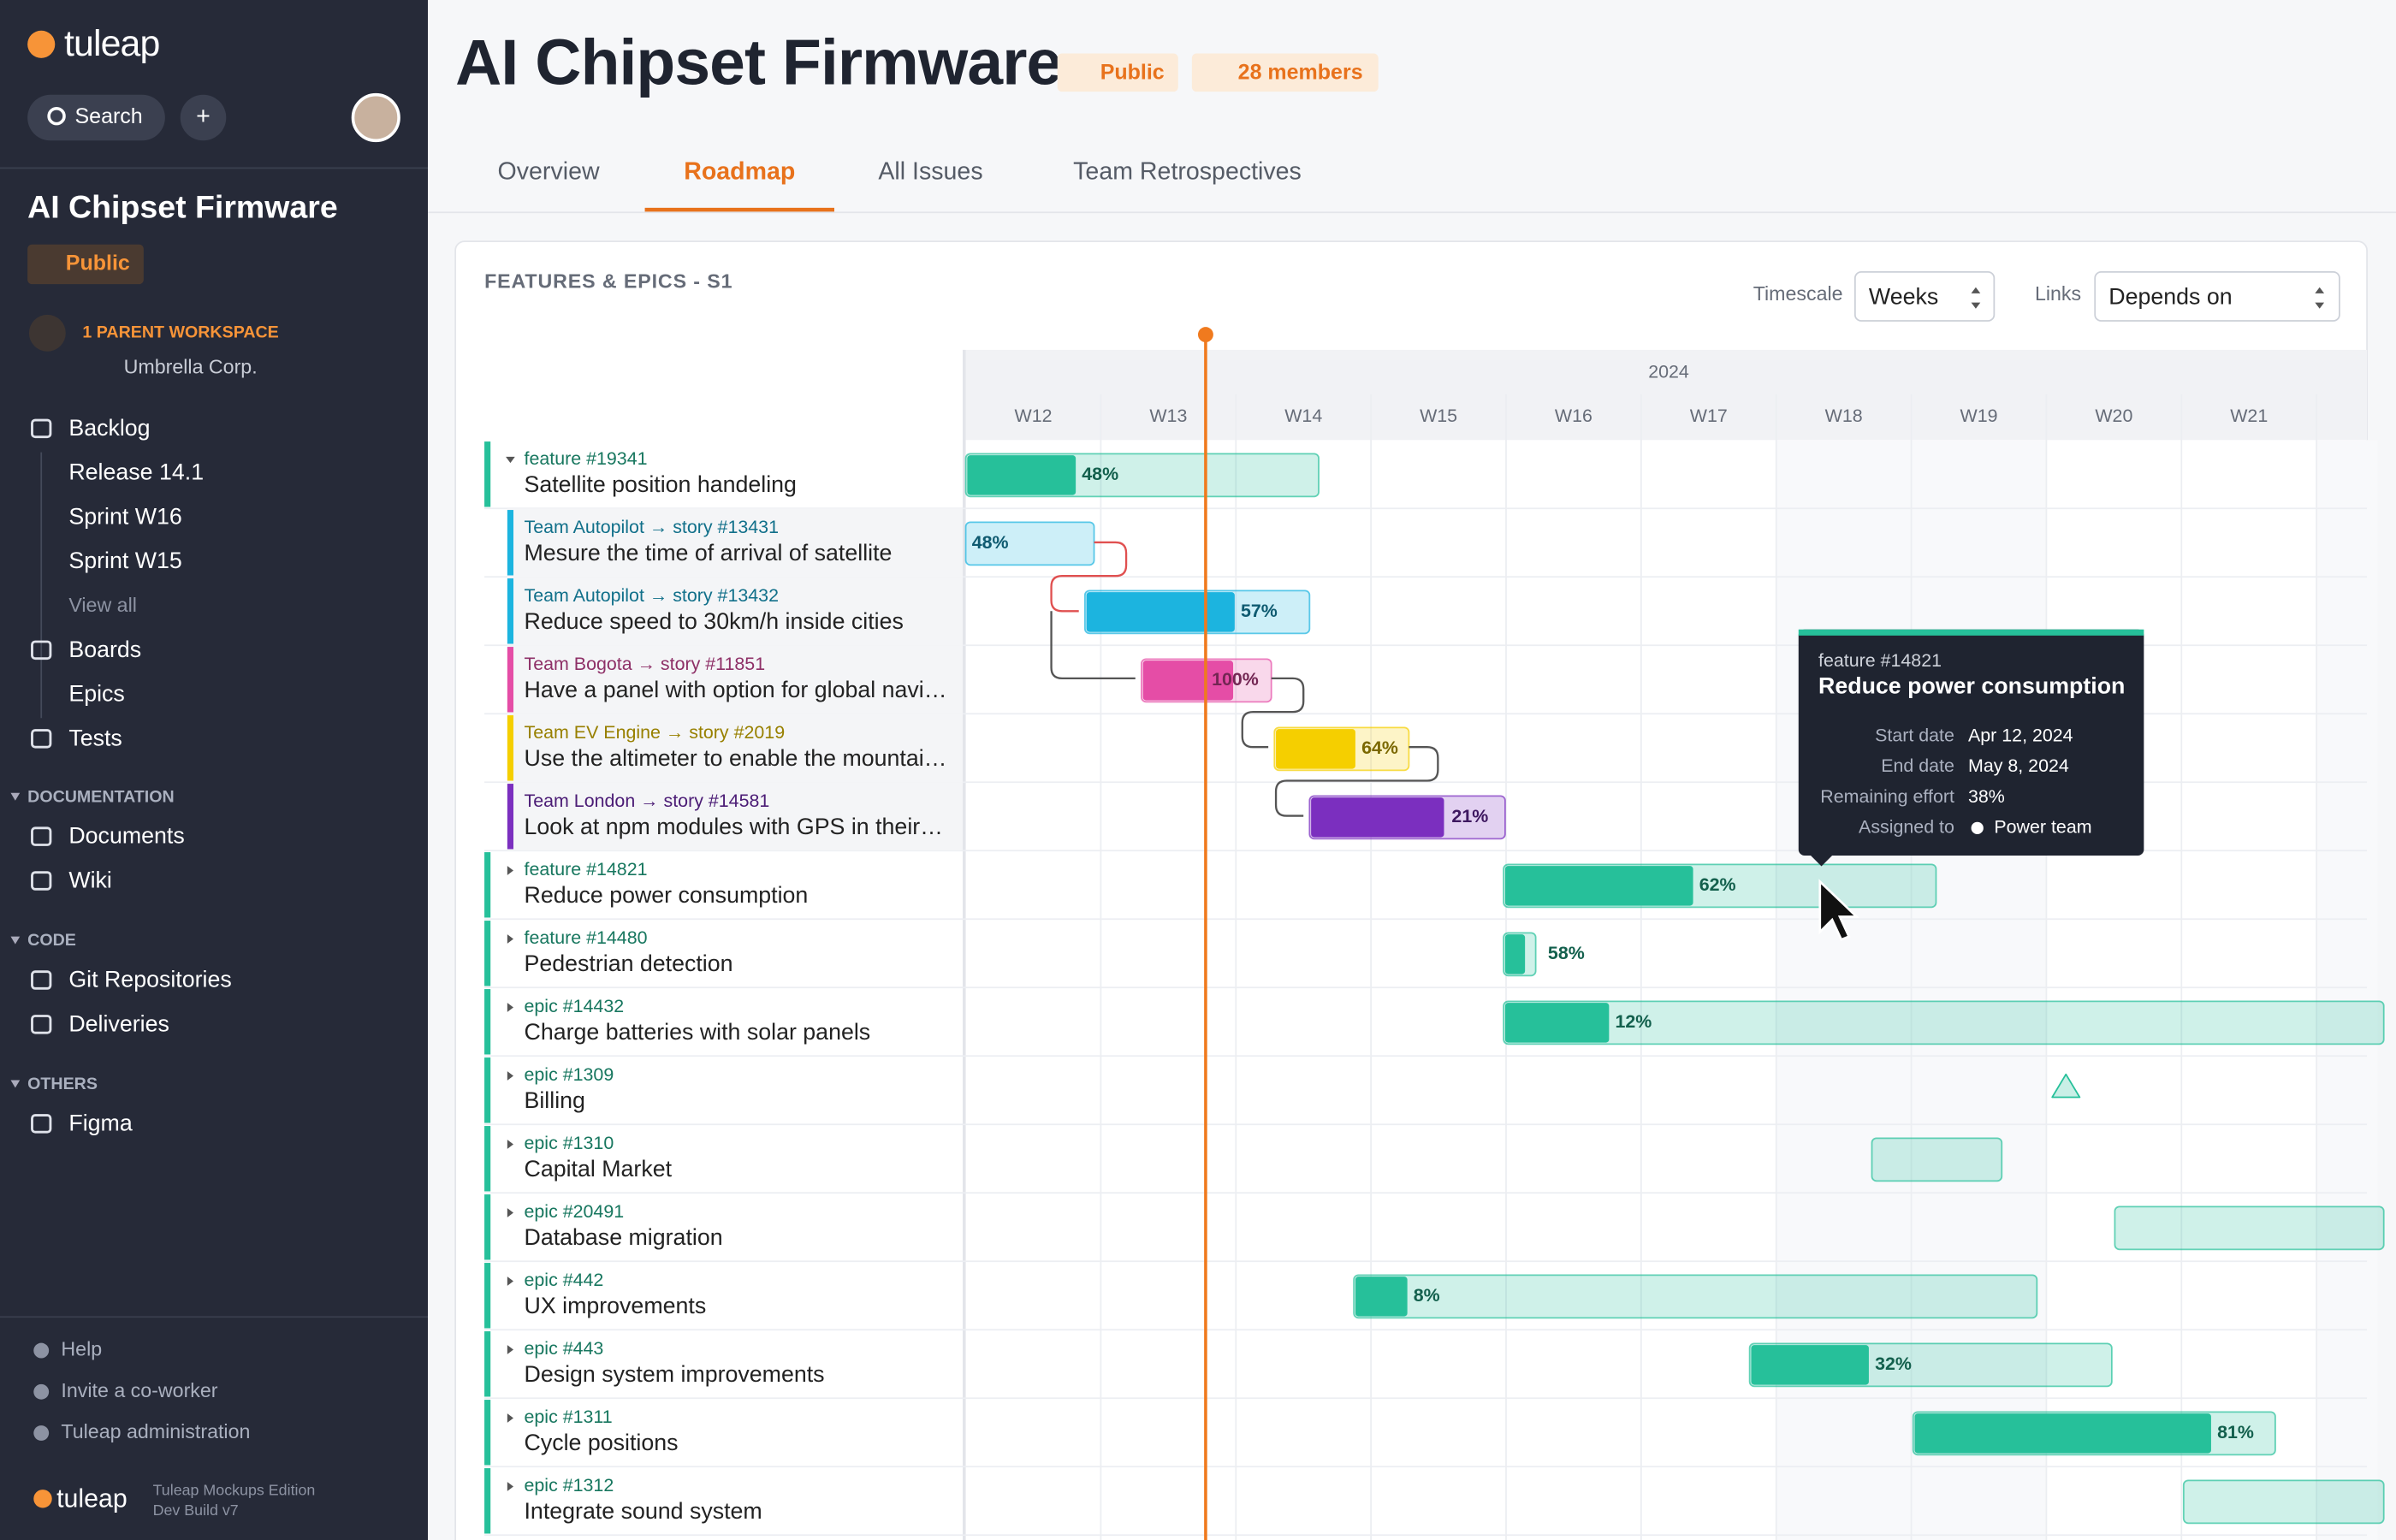 Image resolution: width=2396 pixels, height=1540 pixels. What do you see at coordinates (155, 1431) in the screenshot?
I see `footer-link: Tuleap administration` at bounding box center [155, 1431].